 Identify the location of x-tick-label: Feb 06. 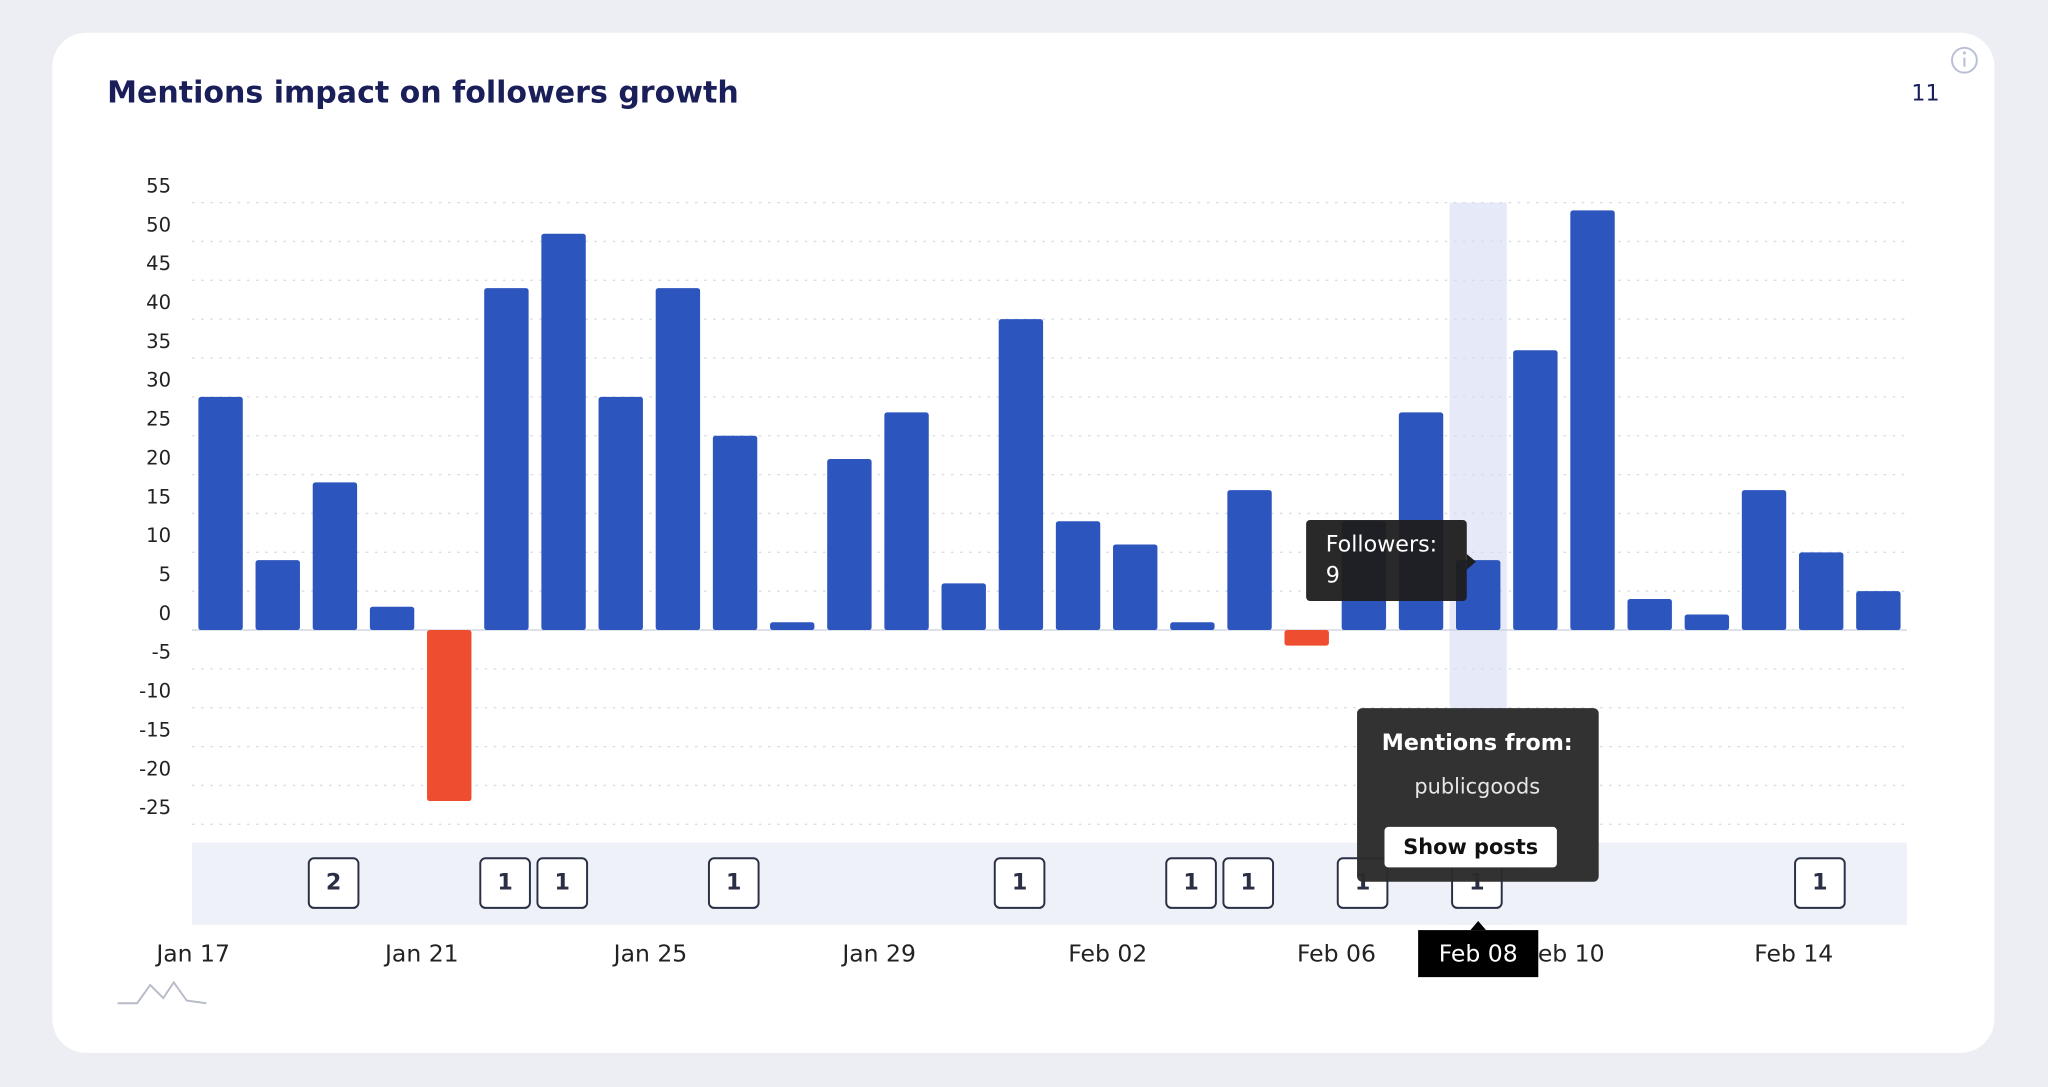
(1336, 953).